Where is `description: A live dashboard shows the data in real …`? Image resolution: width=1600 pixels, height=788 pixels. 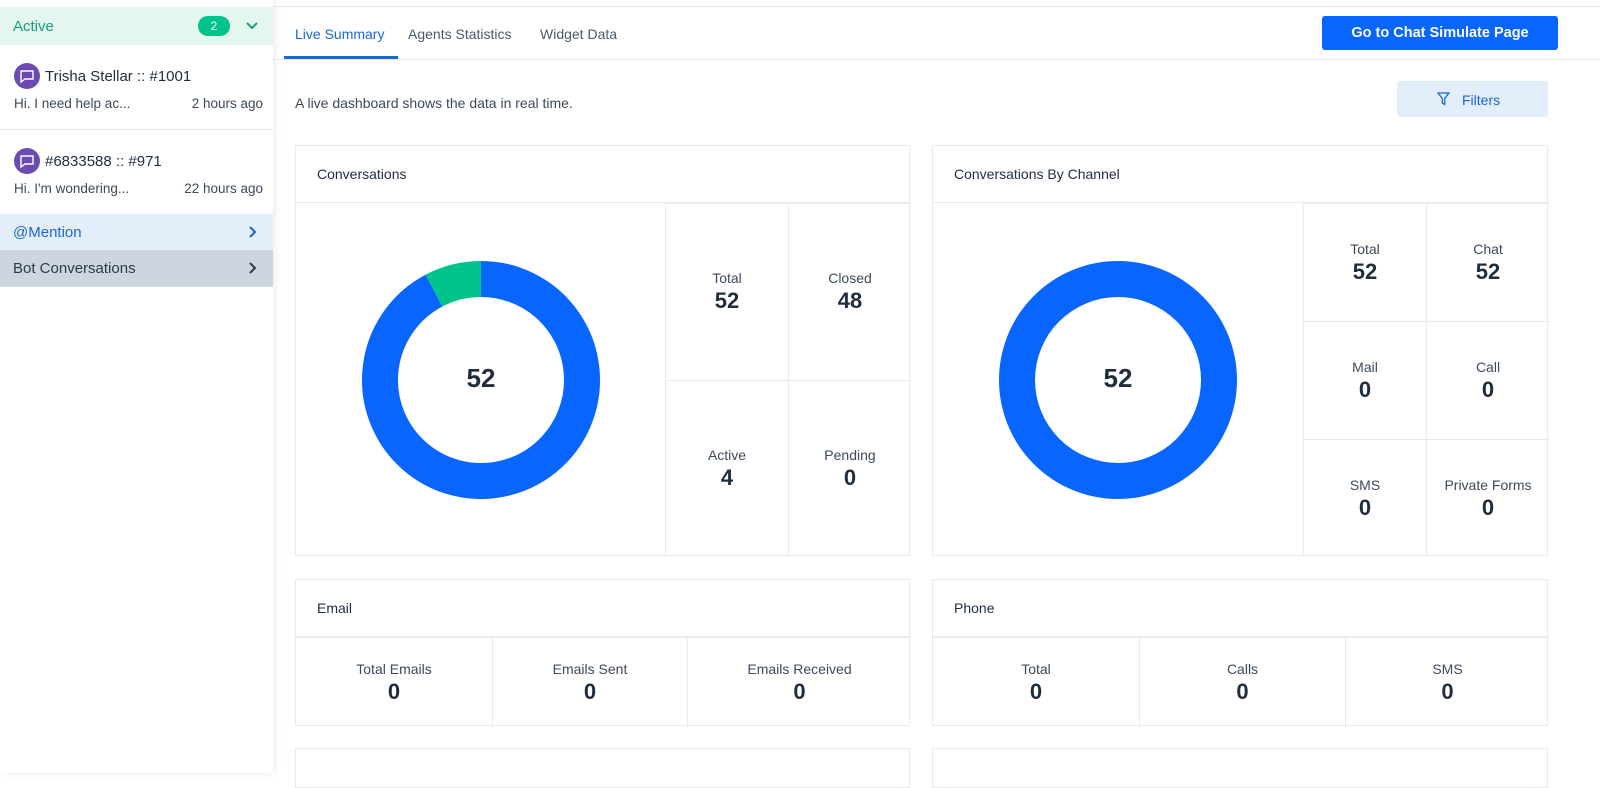
description: A live dashboard shows the data in real … is located at coordinates (434, 103).